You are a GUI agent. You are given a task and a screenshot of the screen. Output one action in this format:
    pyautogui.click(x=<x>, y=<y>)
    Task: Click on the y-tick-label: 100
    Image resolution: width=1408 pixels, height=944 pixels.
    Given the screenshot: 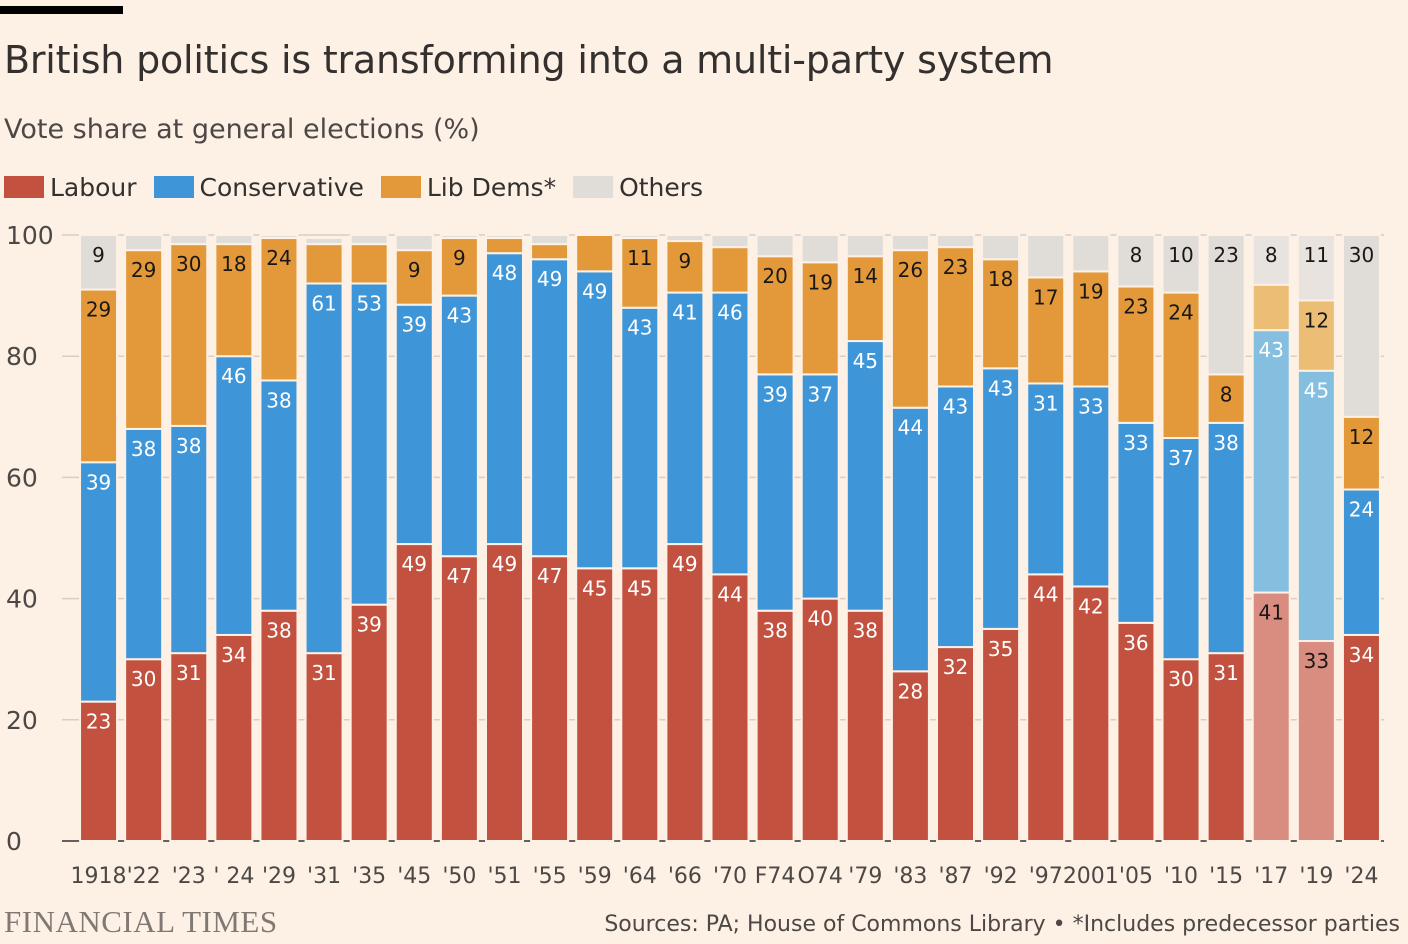 What is the action you would take?
    pyautogui.click(x=30, y=235)
    